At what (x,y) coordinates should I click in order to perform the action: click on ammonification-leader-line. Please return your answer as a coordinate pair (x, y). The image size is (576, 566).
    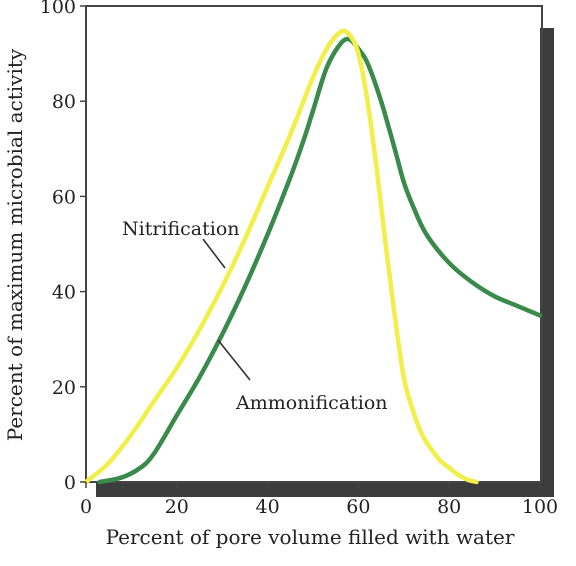
    Looking at the image, I should click on (234, 360).